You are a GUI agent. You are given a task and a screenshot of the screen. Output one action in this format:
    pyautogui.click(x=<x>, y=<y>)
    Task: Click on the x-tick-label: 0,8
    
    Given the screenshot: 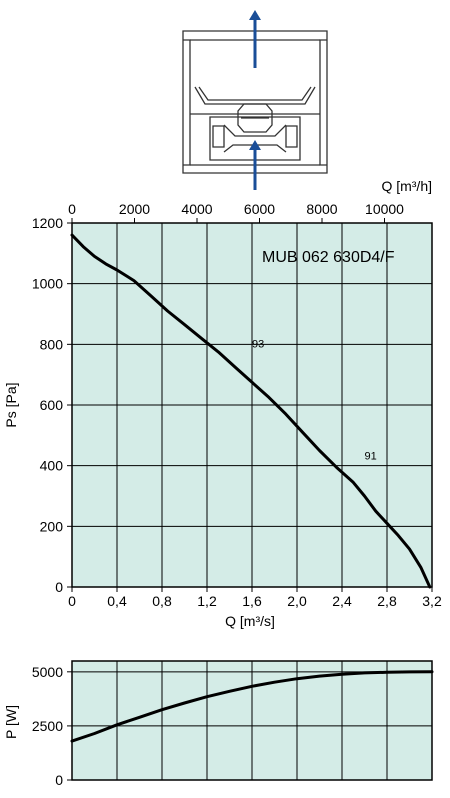 What is the action you would take?
    pyautogui.click(x=162, y=601)
    